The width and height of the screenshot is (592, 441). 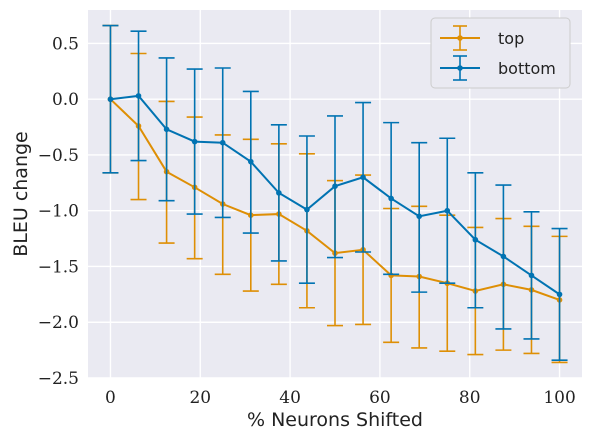 I want to click on y-axis-label: BLEU change, so click(x=21, y=194).